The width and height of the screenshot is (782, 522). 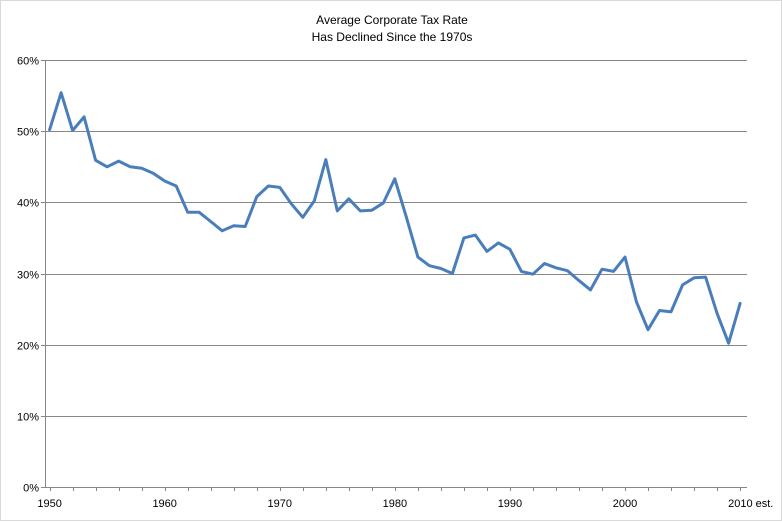 I want to click on x-tick-label: 2010 est., so click(x=750, y=504).